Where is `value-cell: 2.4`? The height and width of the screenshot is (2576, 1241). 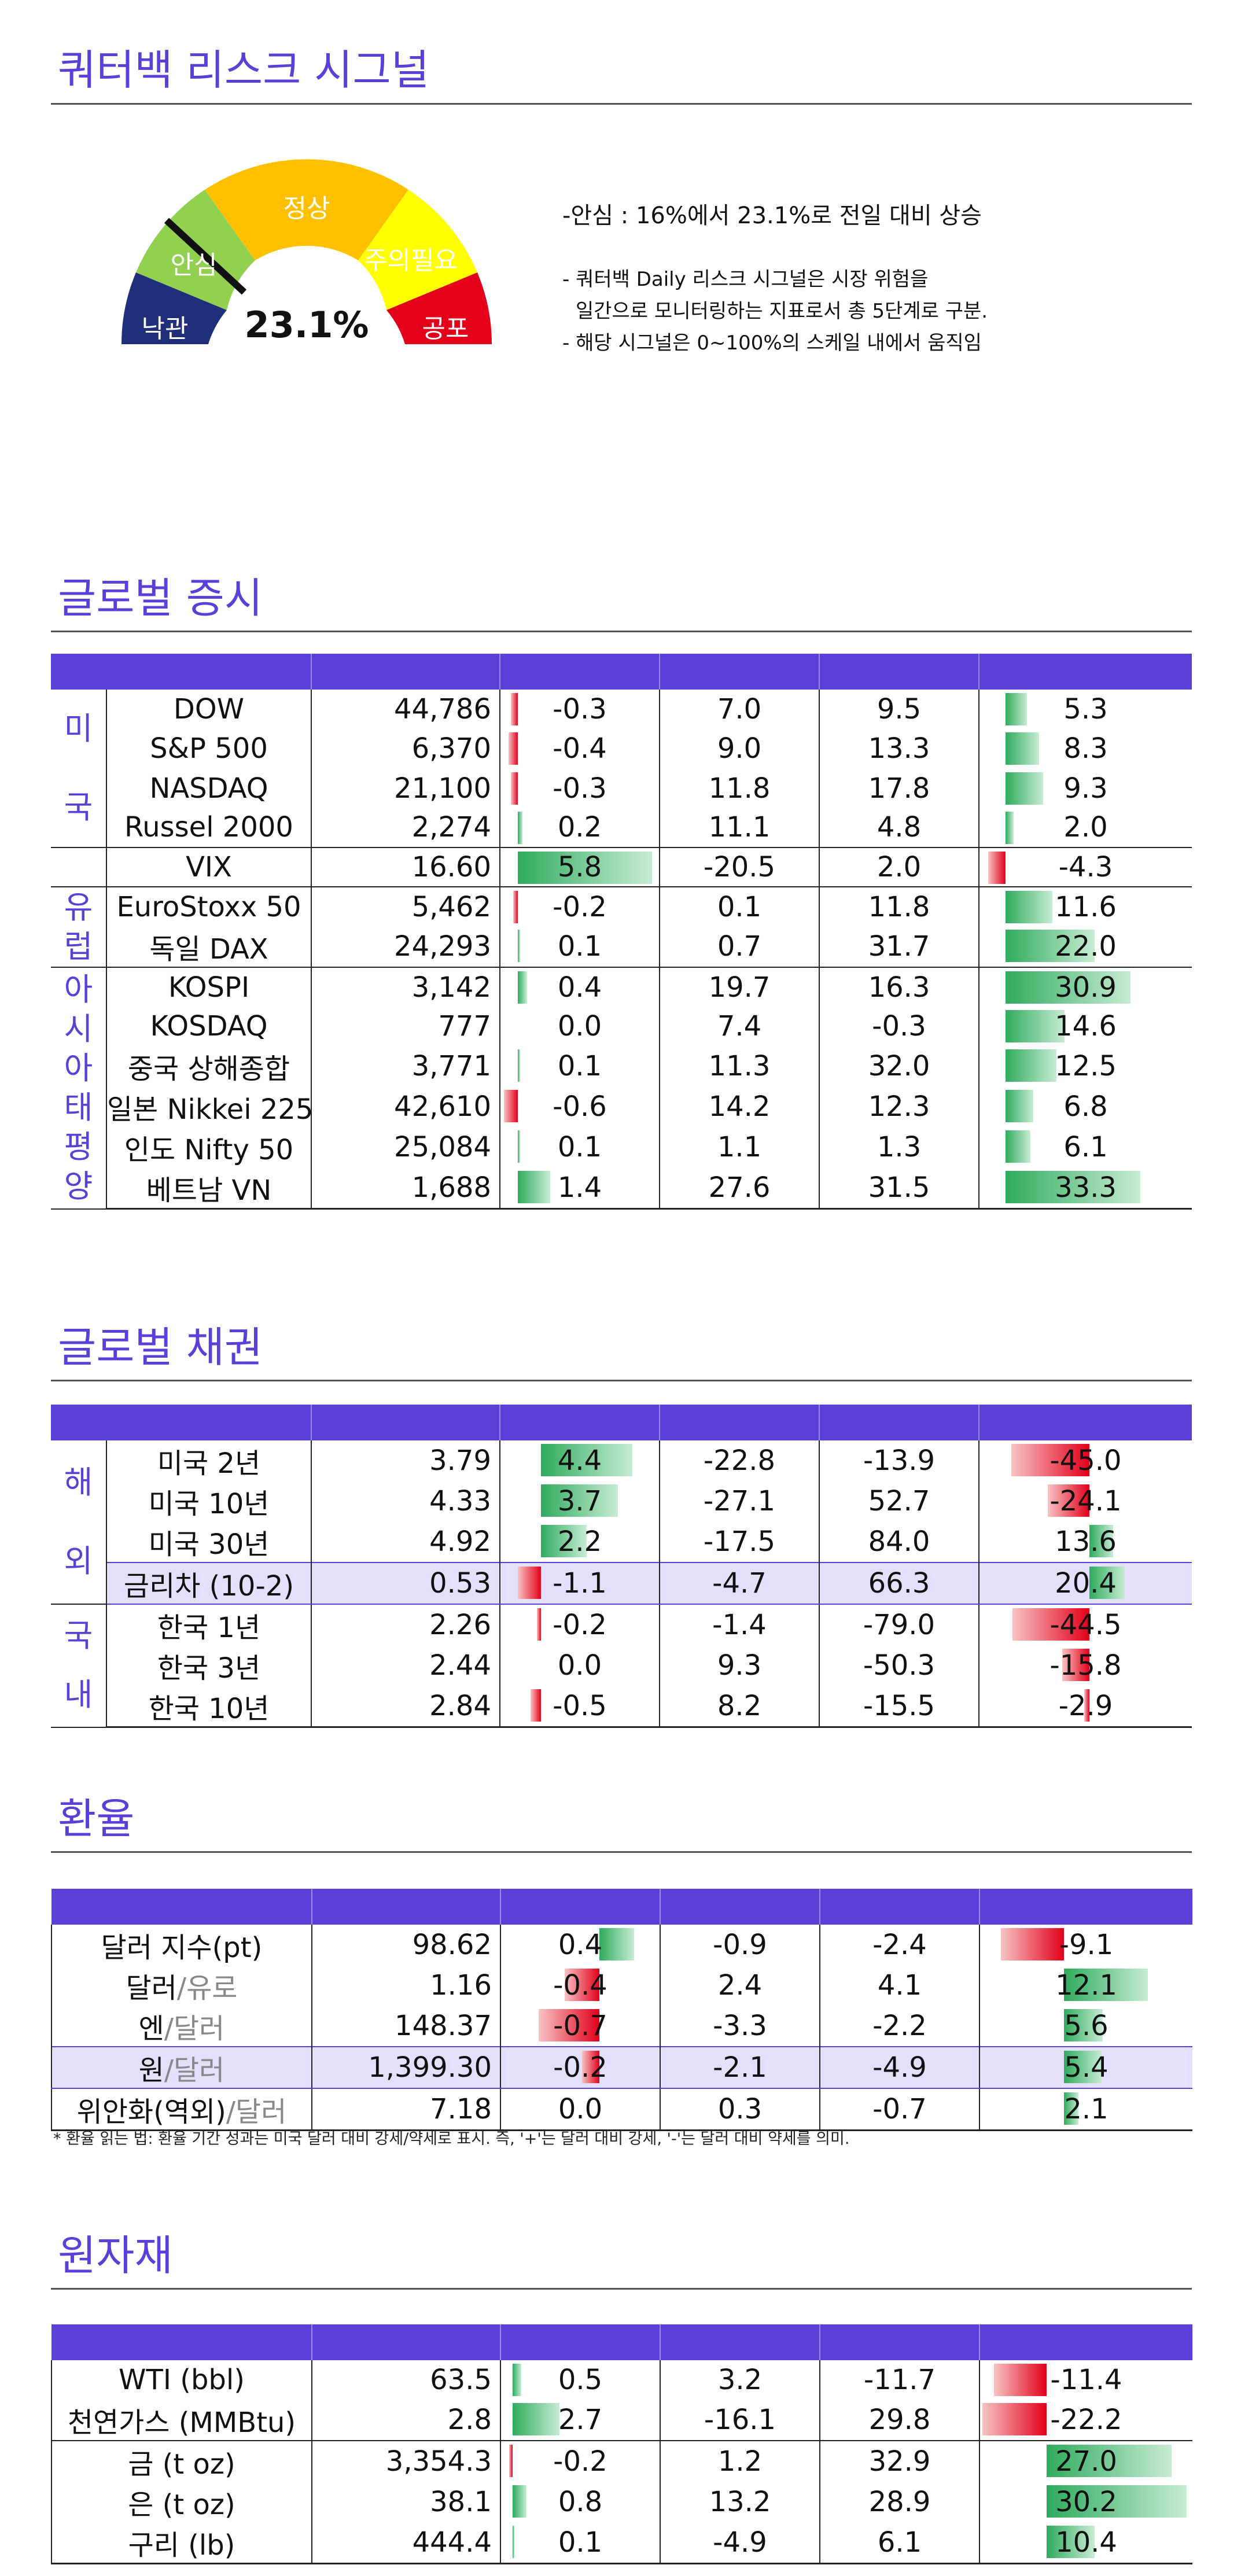 value-cell: 2.4 is located at coordinates (740, 1985).